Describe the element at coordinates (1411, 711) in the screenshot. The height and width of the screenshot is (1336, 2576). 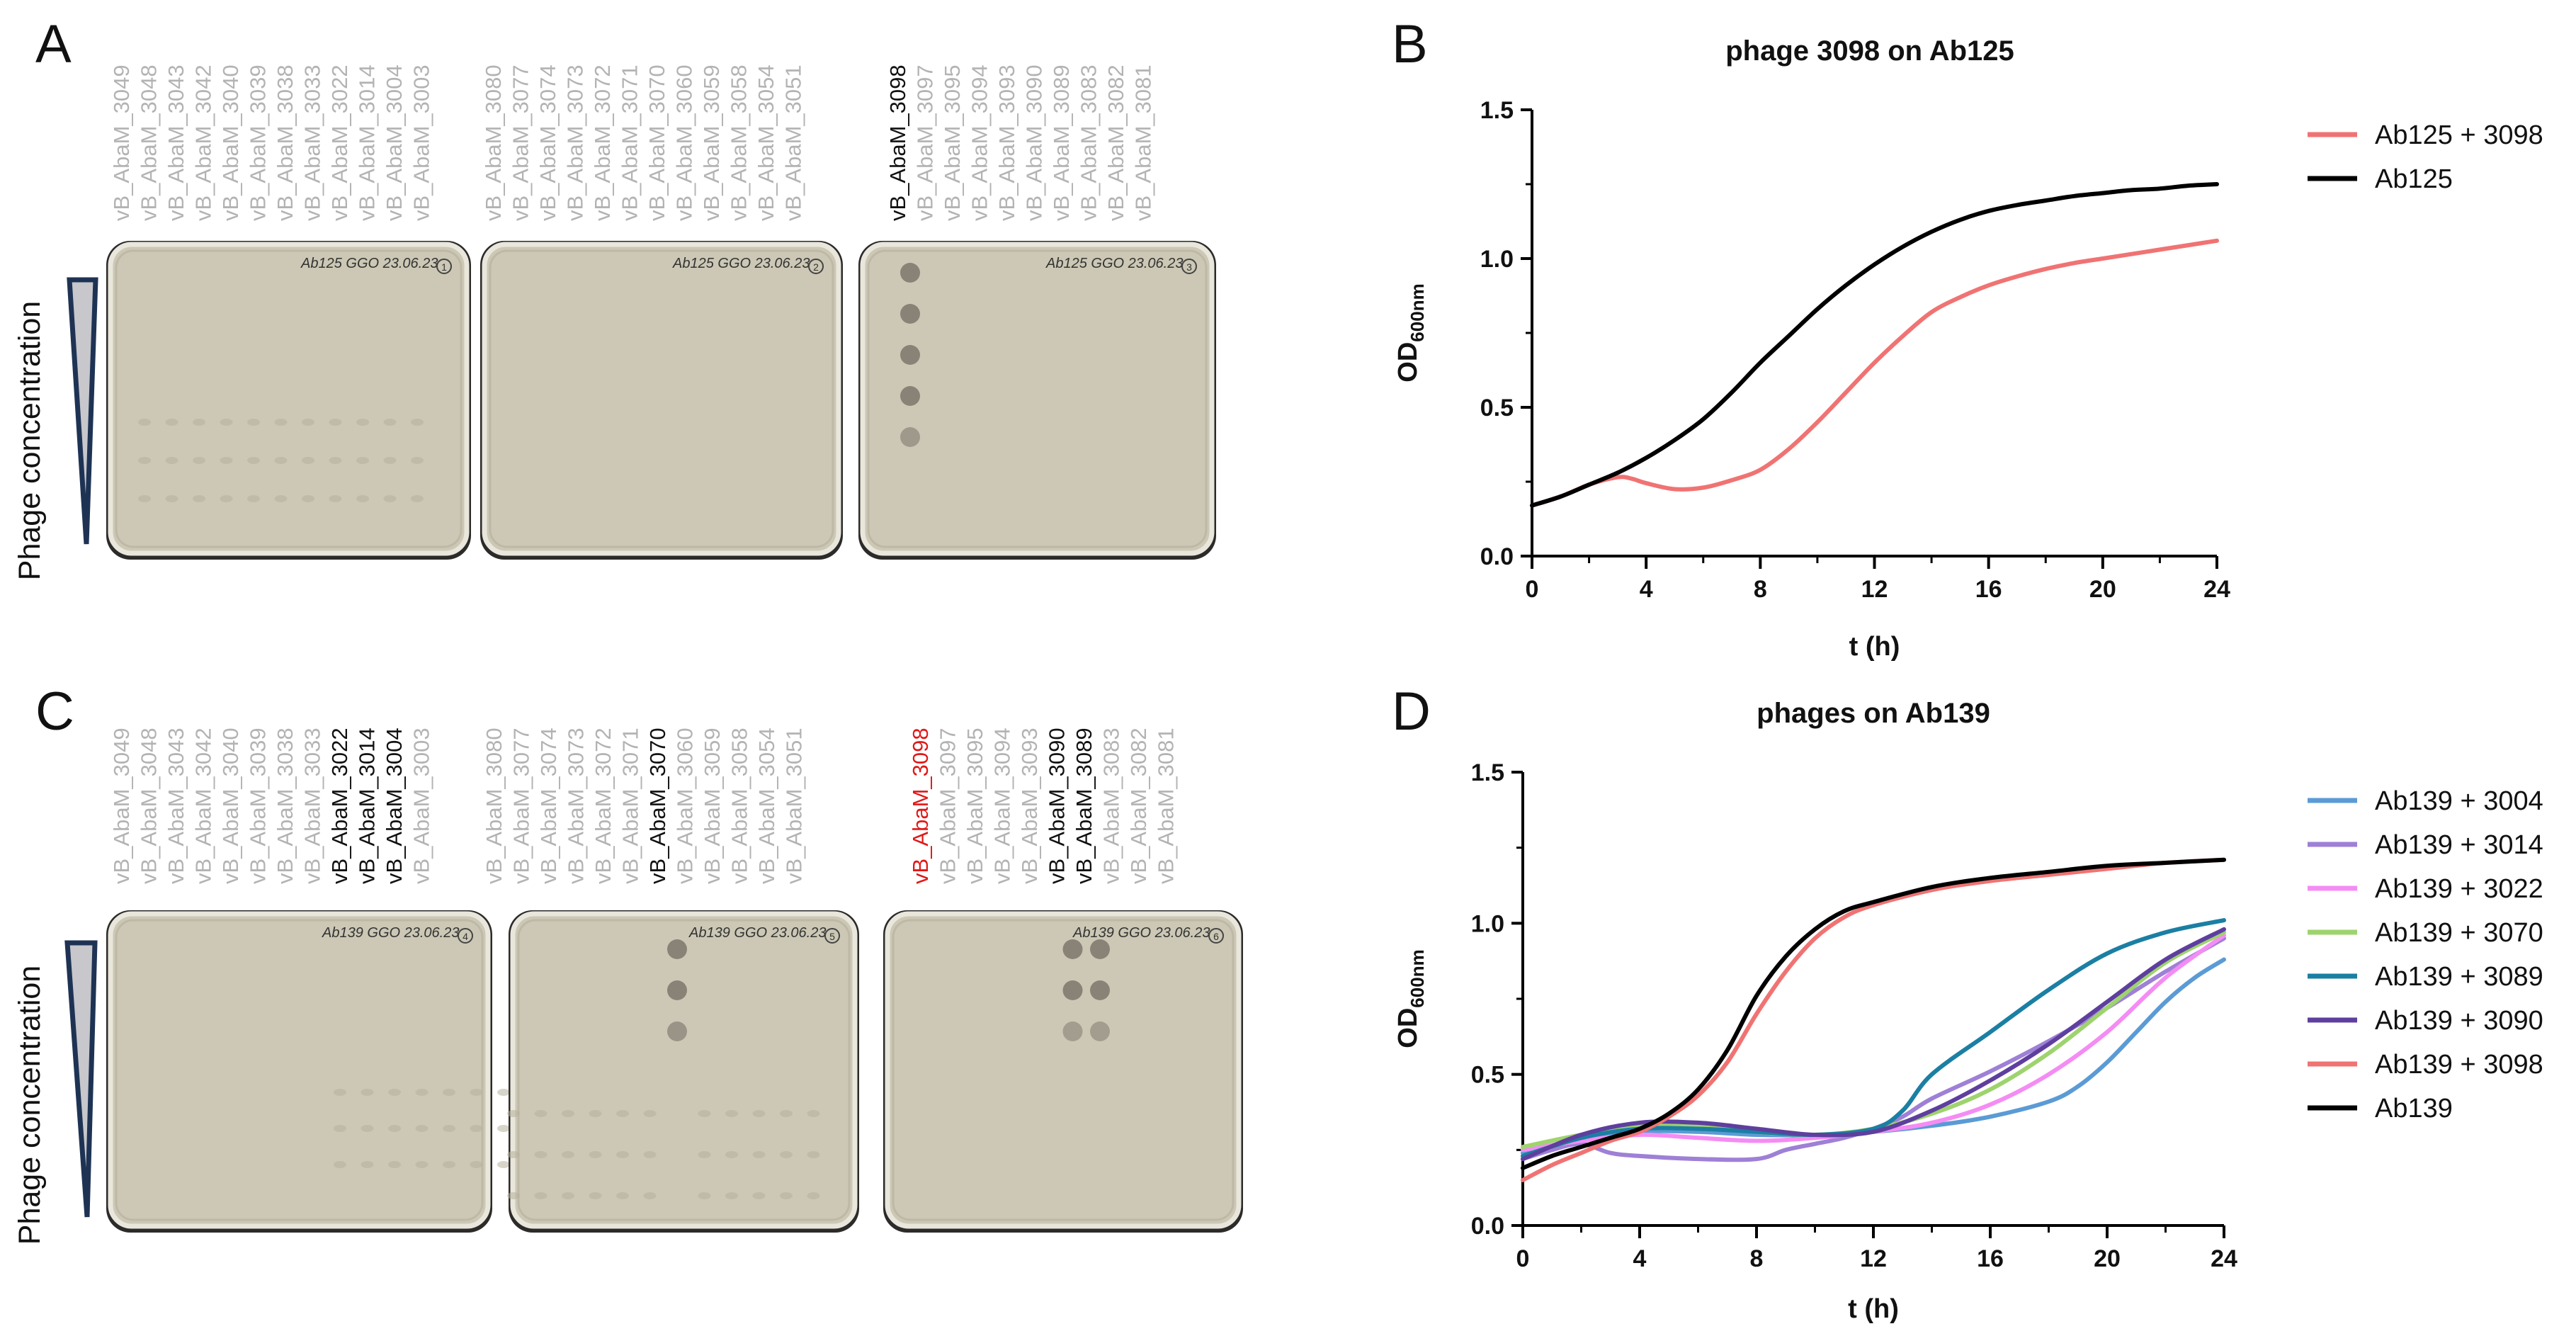
I see `panel-letter-d: D` at that location.